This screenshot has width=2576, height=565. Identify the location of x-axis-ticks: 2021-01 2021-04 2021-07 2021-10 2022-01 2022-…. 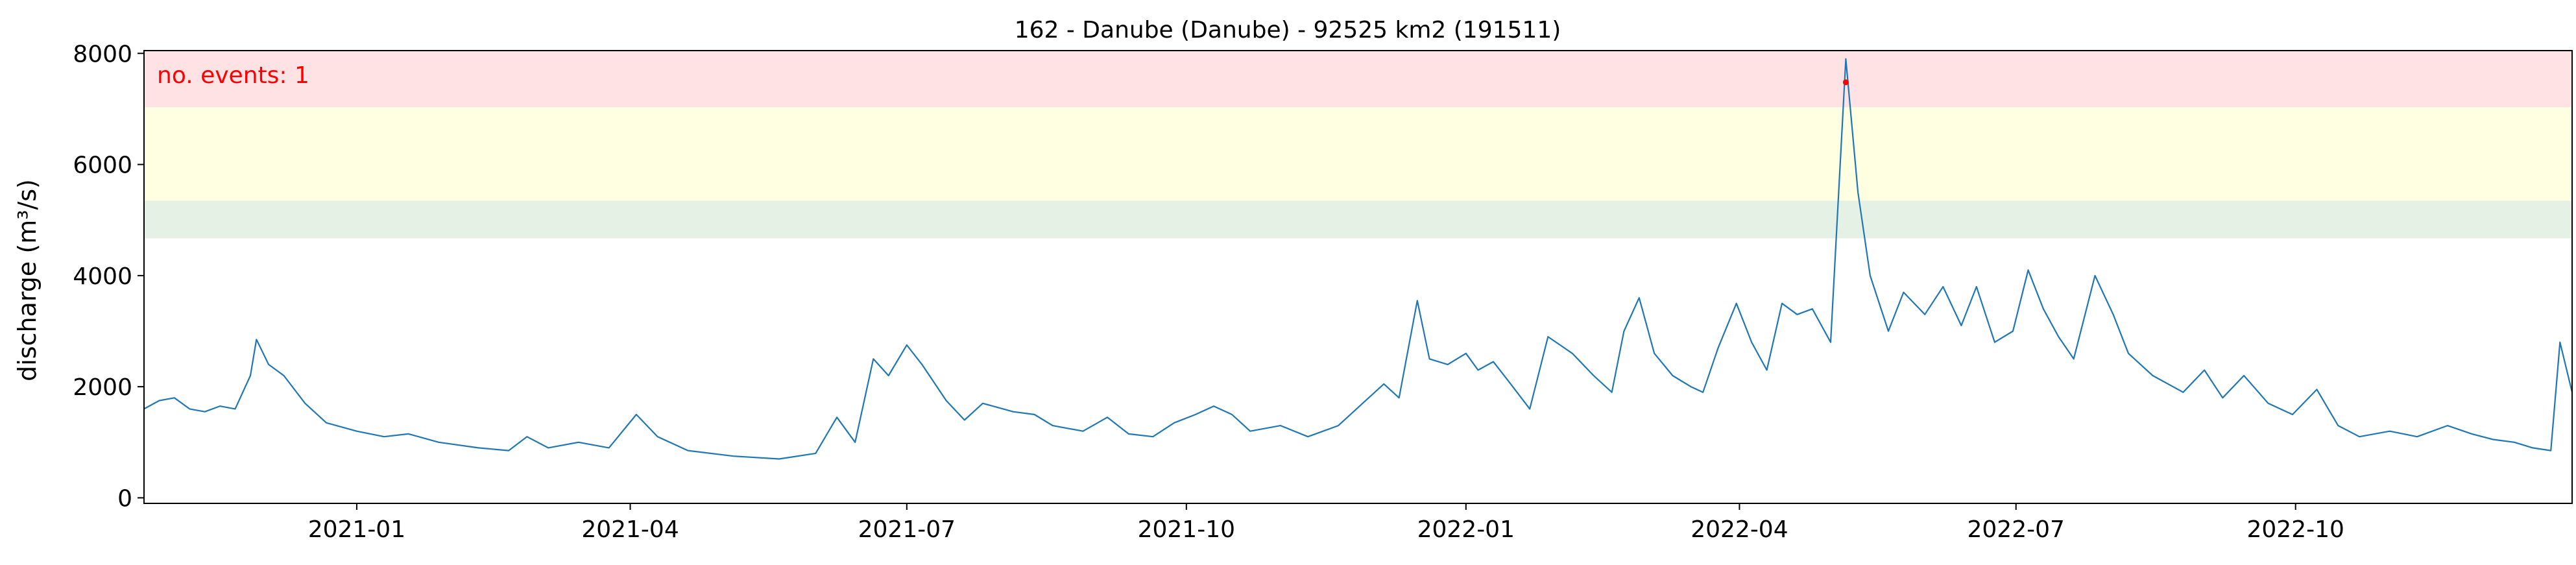
(1326, 523).